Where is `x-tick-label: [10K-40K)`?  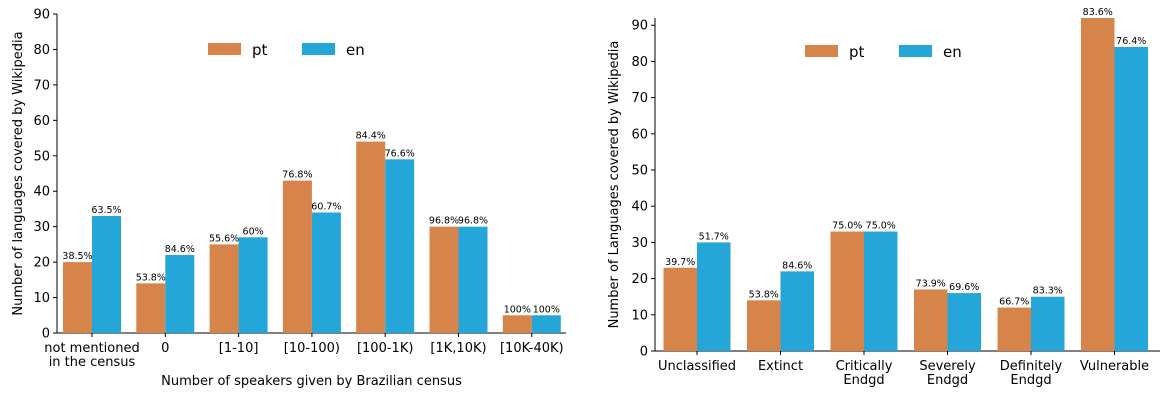
x-tick-label: [10K-40K) is located at coordinates (532, 348).